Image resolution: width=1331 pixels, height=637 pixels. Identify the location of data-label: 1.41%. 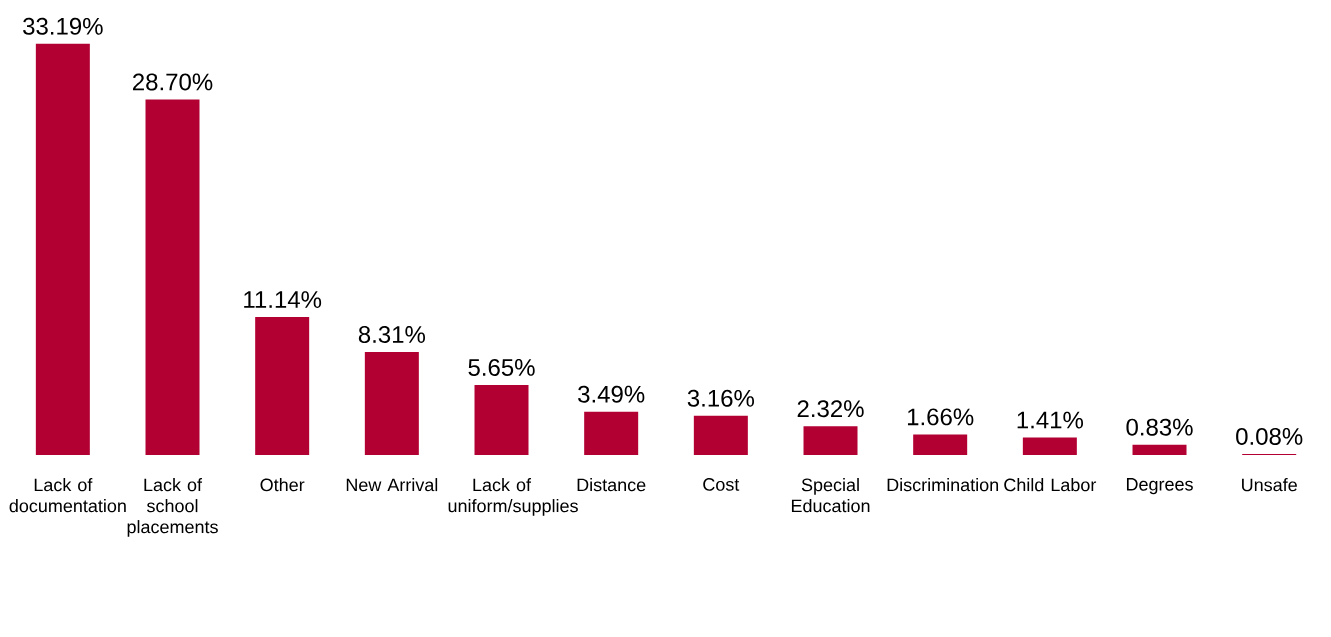
(1050, 420).